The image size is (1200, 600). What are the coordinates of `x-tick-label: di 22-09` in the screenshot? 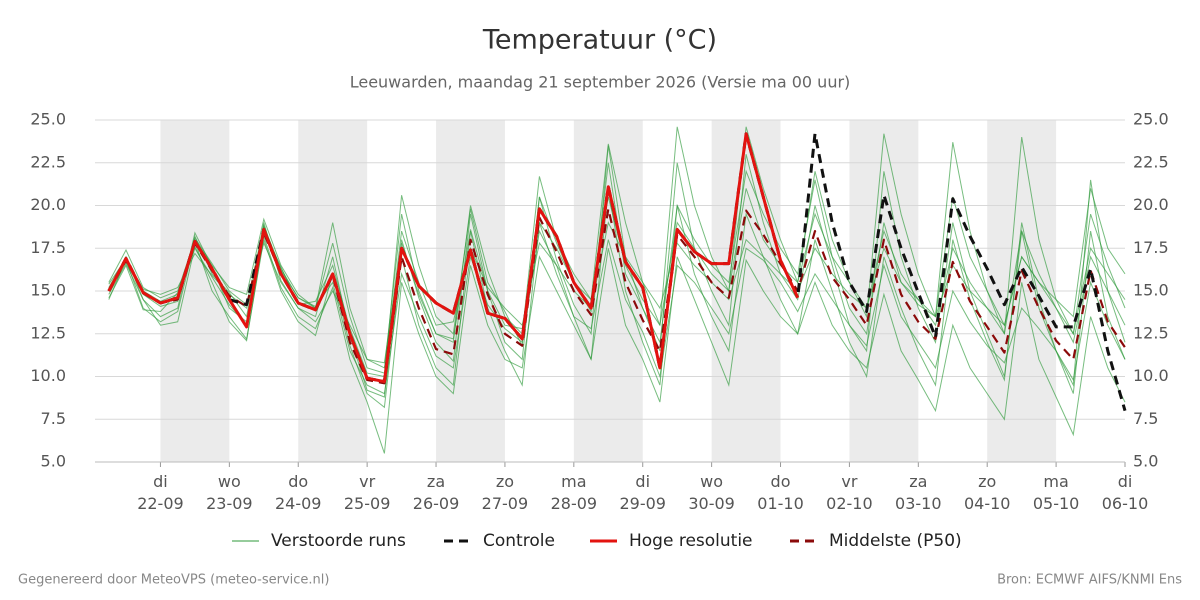 It's located at (160, 492).